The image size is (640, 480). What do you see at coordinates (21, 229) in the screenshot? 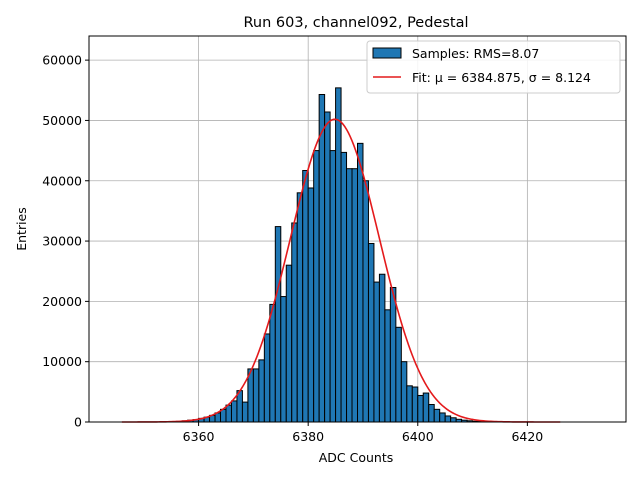
I see `y-axis-label: Entries` at bounding box center [21, 229].